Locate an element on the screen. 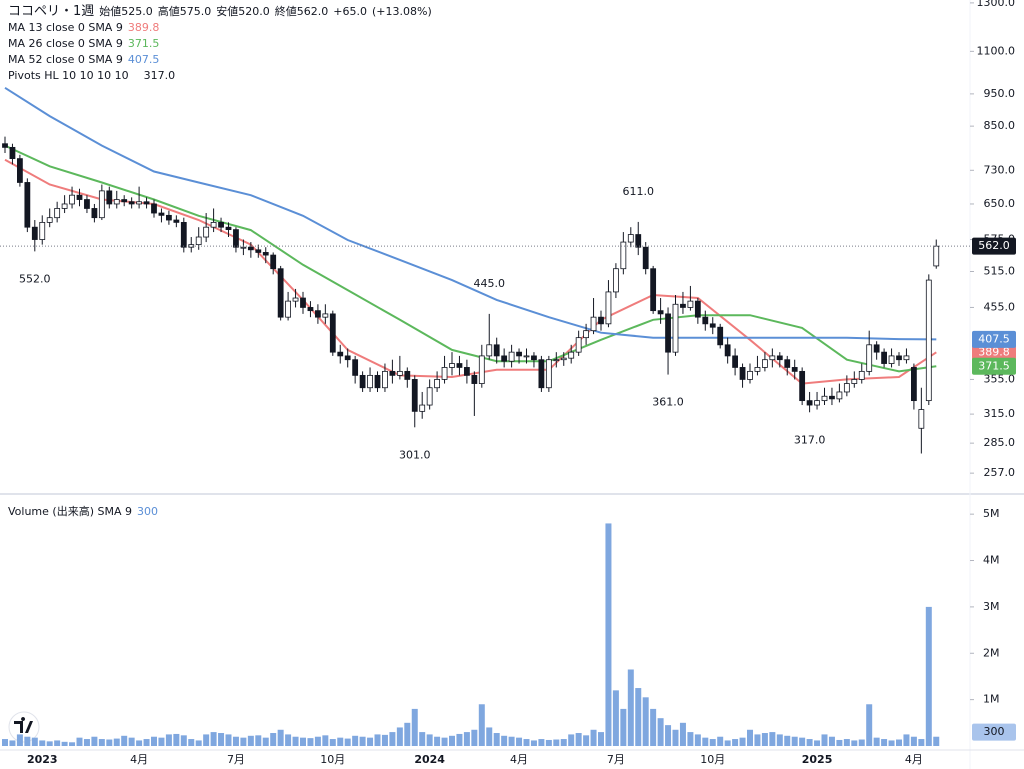  pivot-value: 317.0 is located at coordinates (159, 75).